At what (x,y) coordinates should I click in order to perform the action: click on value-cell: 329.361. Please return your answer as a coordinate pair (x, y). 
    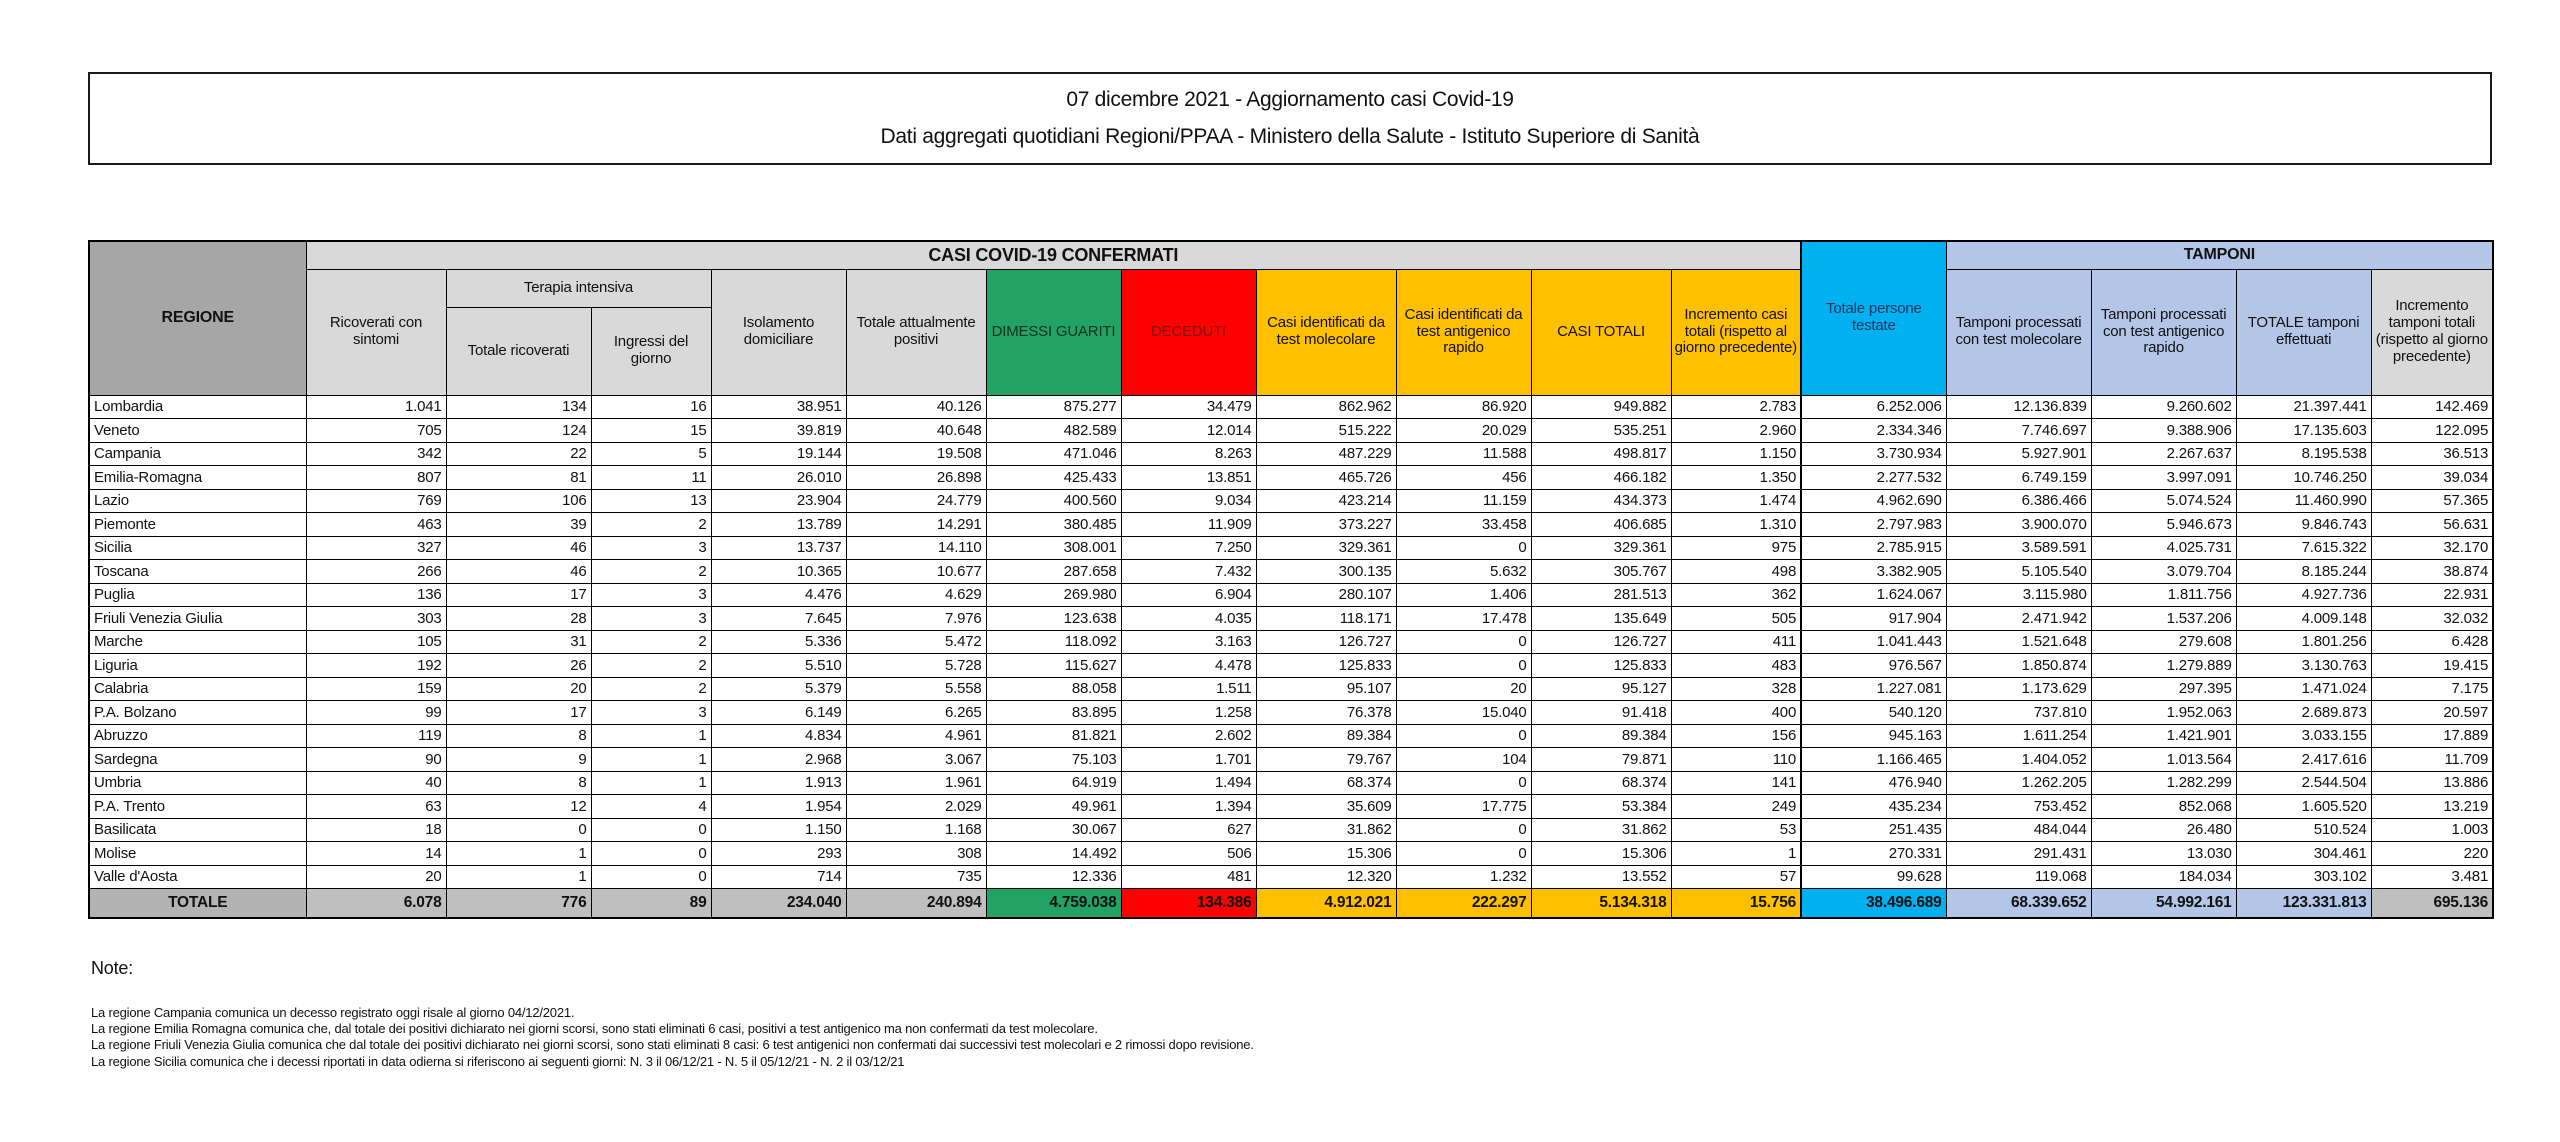
    Looking at the image, I should click on (1601, 547).